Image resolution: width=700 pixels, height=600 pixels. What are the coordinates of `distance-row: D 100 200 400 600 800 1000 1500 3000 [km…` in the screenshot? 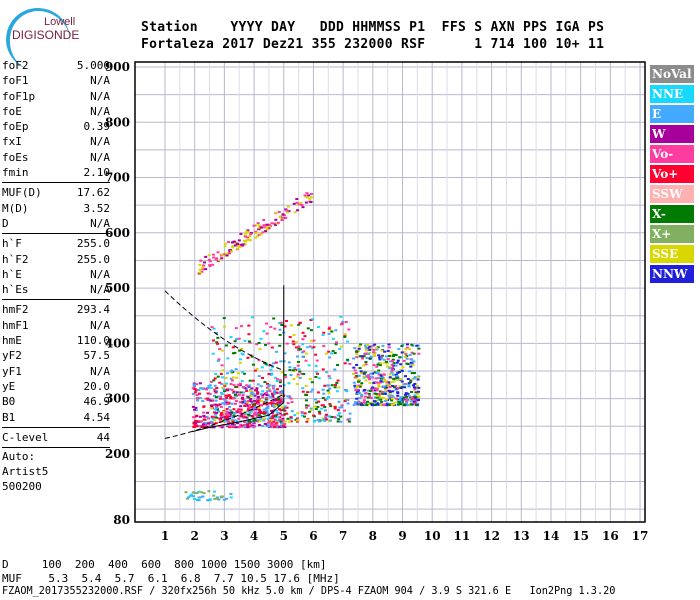 It's located at (164, 564).